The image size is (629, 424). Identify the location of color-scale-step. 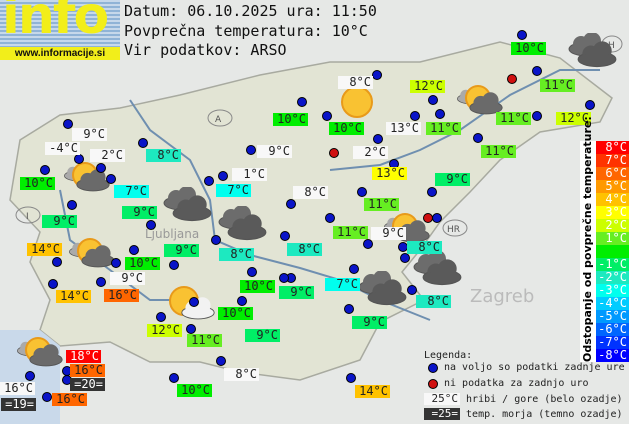
(612, 251).